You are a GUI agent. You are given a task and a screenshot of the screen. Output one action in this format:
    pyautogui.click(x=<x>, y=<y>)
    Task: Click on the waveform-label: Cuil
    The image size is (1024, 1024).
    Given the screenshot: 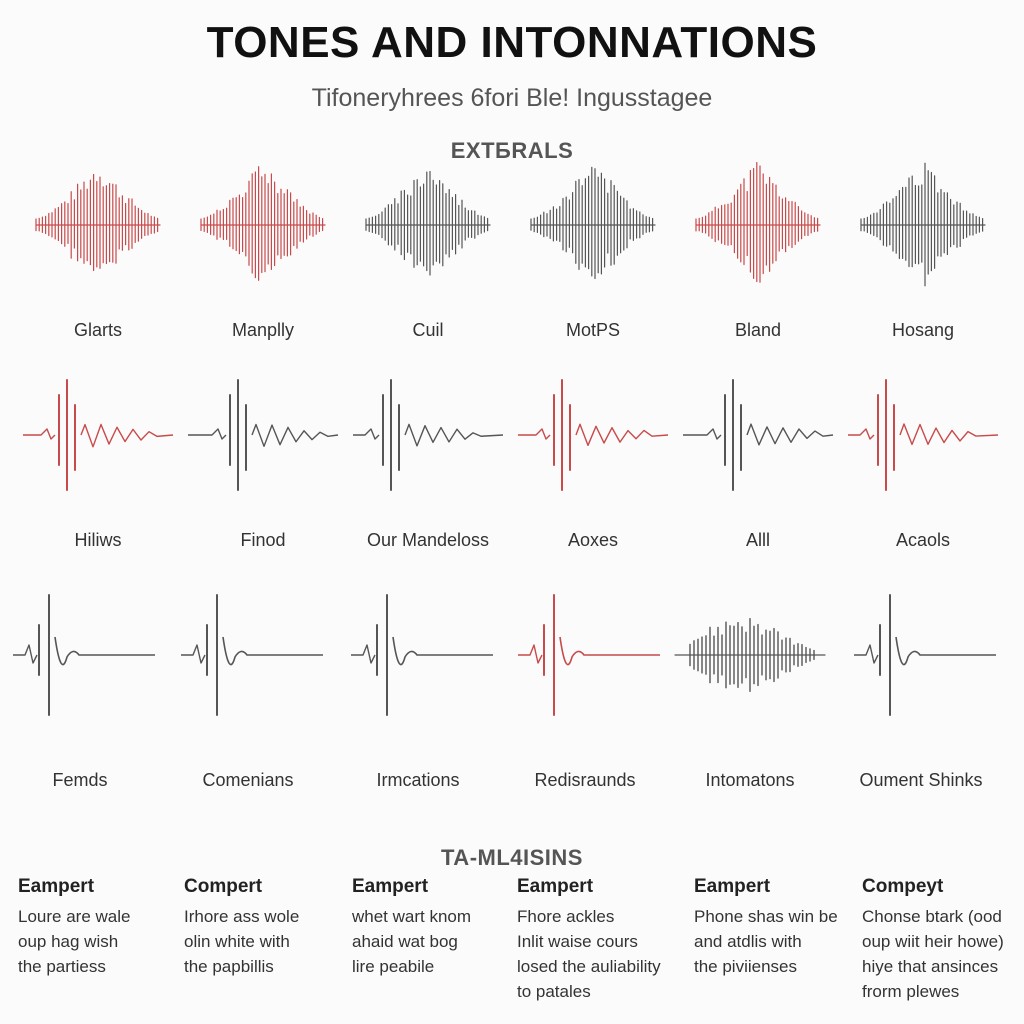 What is the action you would take?
    pyautogui.click(x=428, y=330)
    